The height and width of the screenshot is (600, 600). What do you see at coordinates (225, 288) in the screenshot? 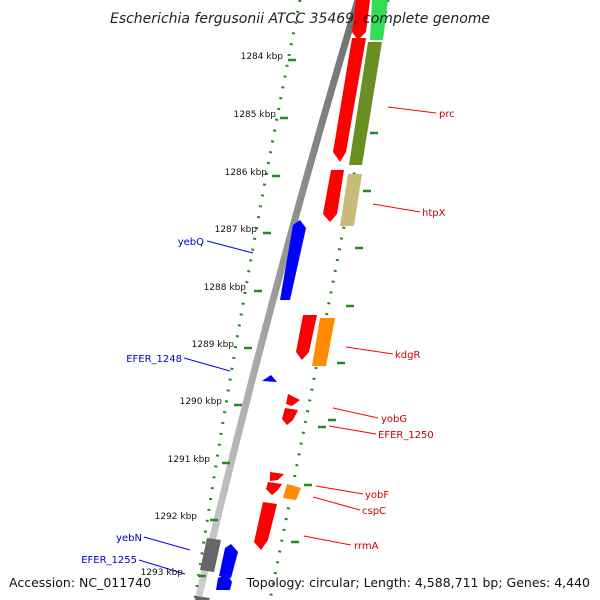
I see `kbp-label: 1288 kbp` at bounding box center [225, 288].